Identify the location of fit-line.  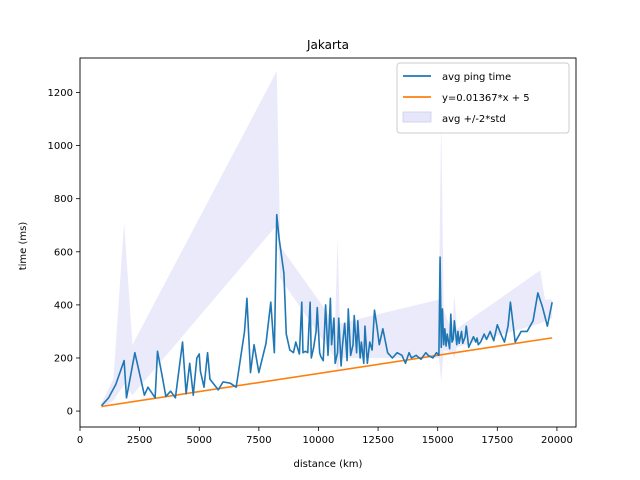
(327, 372).